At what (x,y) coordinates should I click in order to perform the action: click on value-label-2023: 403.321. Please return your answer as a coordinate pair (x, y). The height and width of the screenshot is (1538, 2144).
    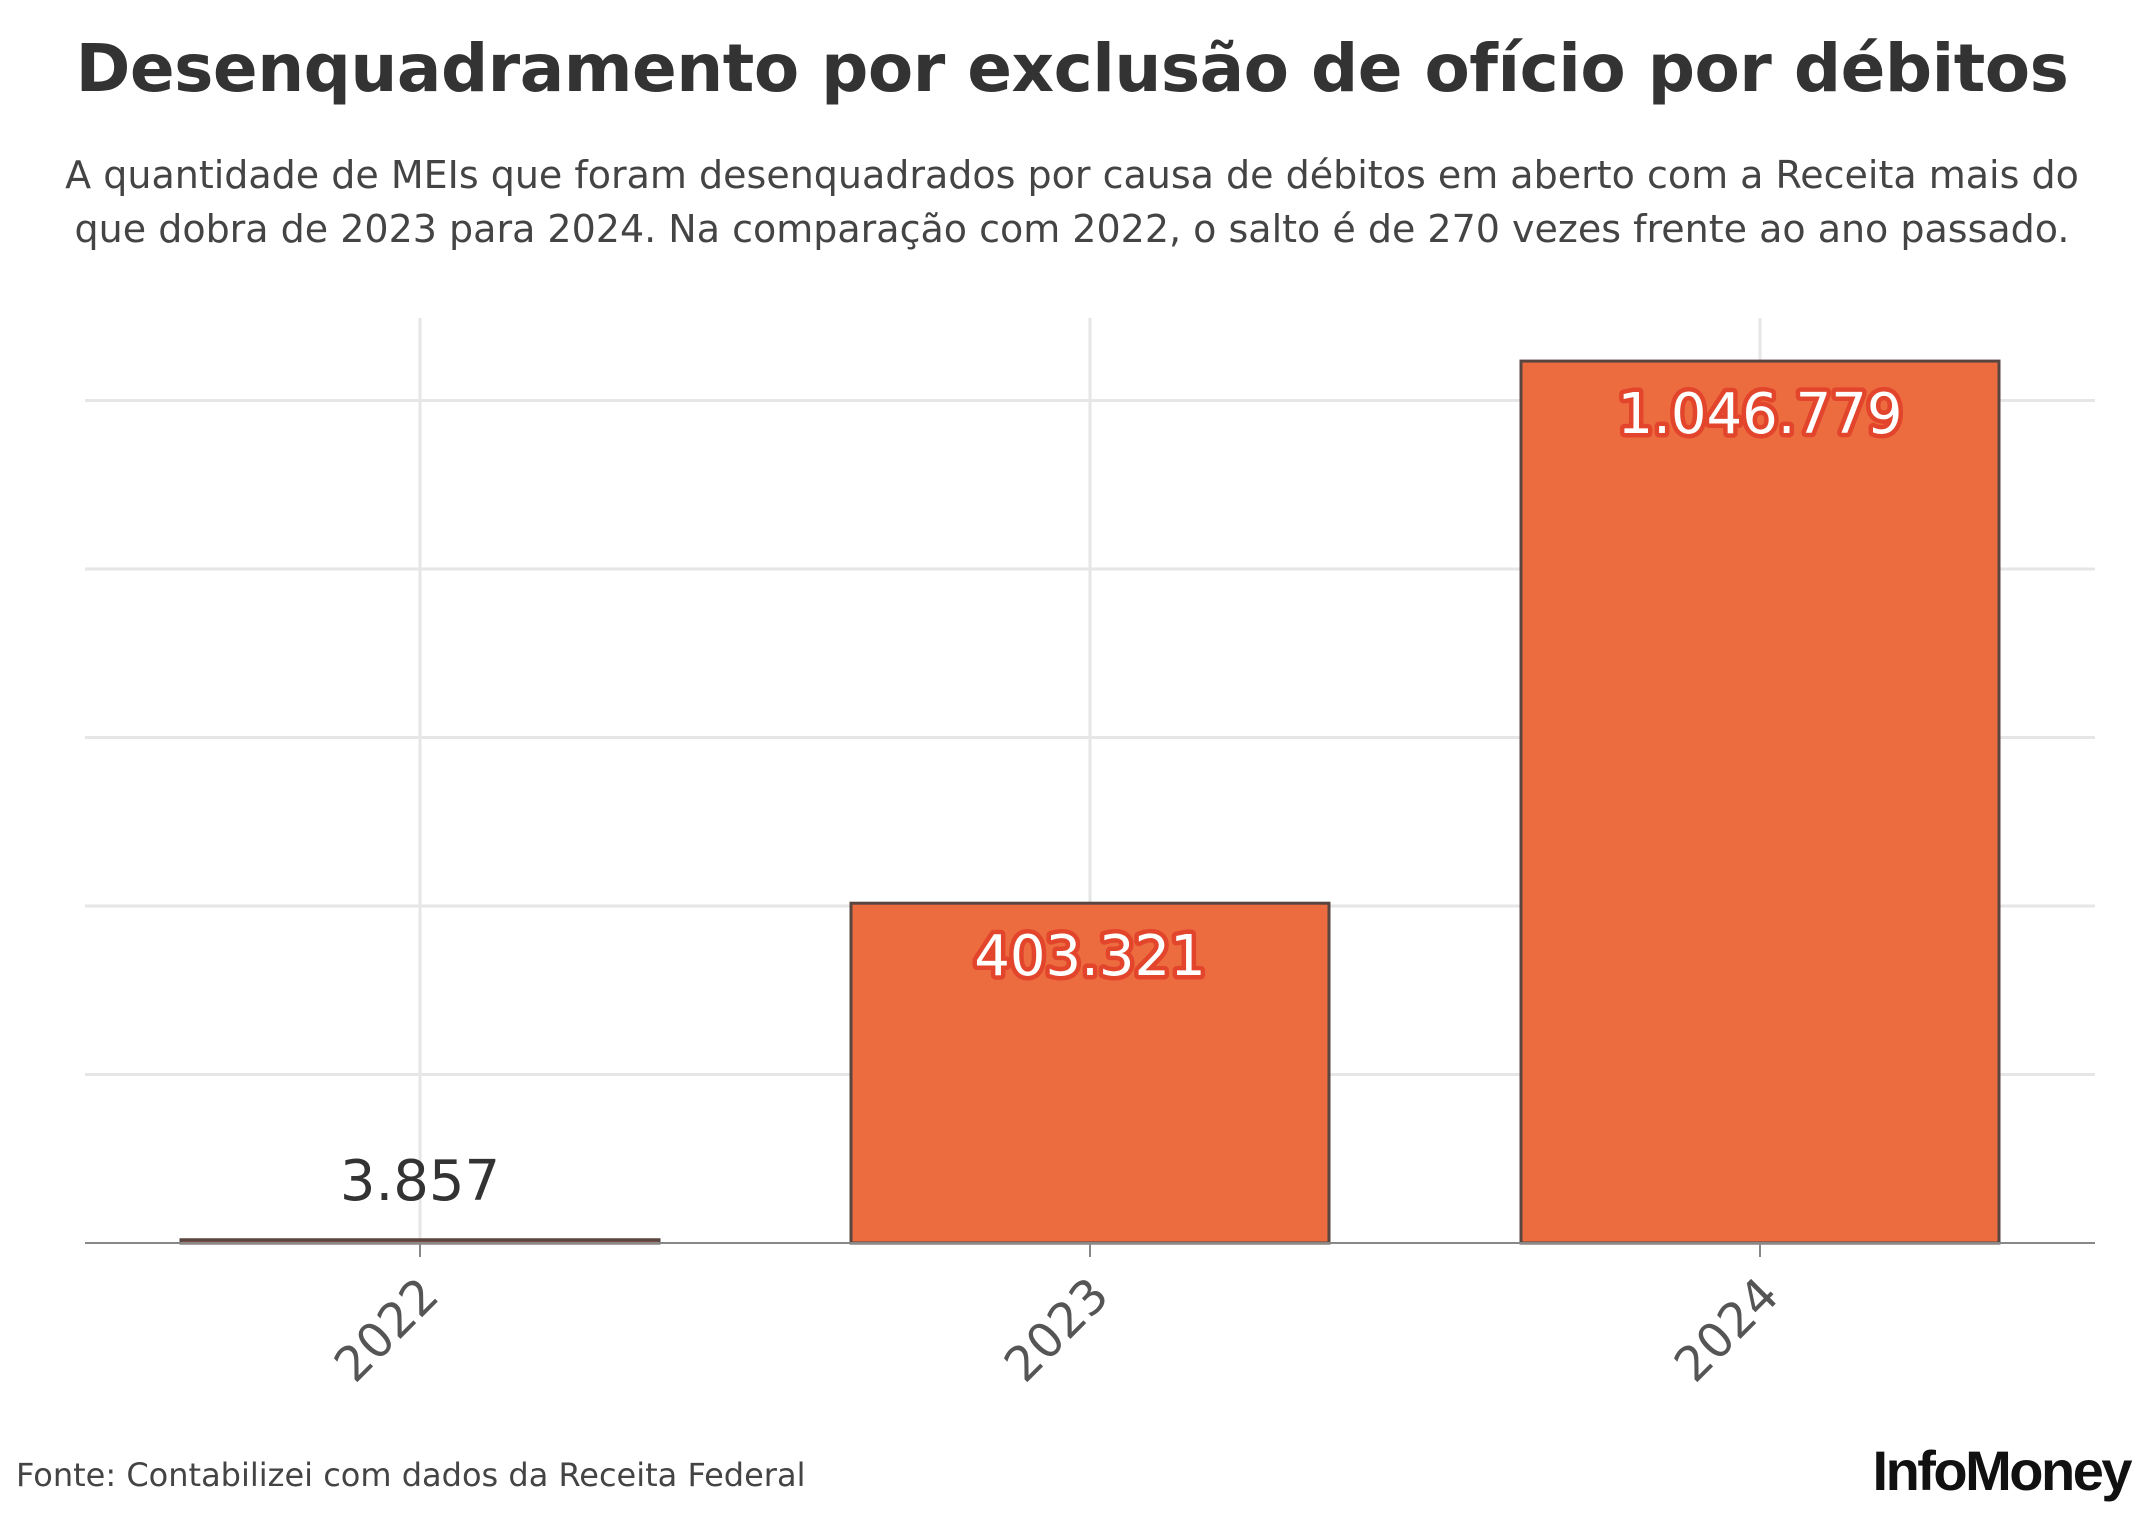
    Looking at the image, I should click on (1090, 956).